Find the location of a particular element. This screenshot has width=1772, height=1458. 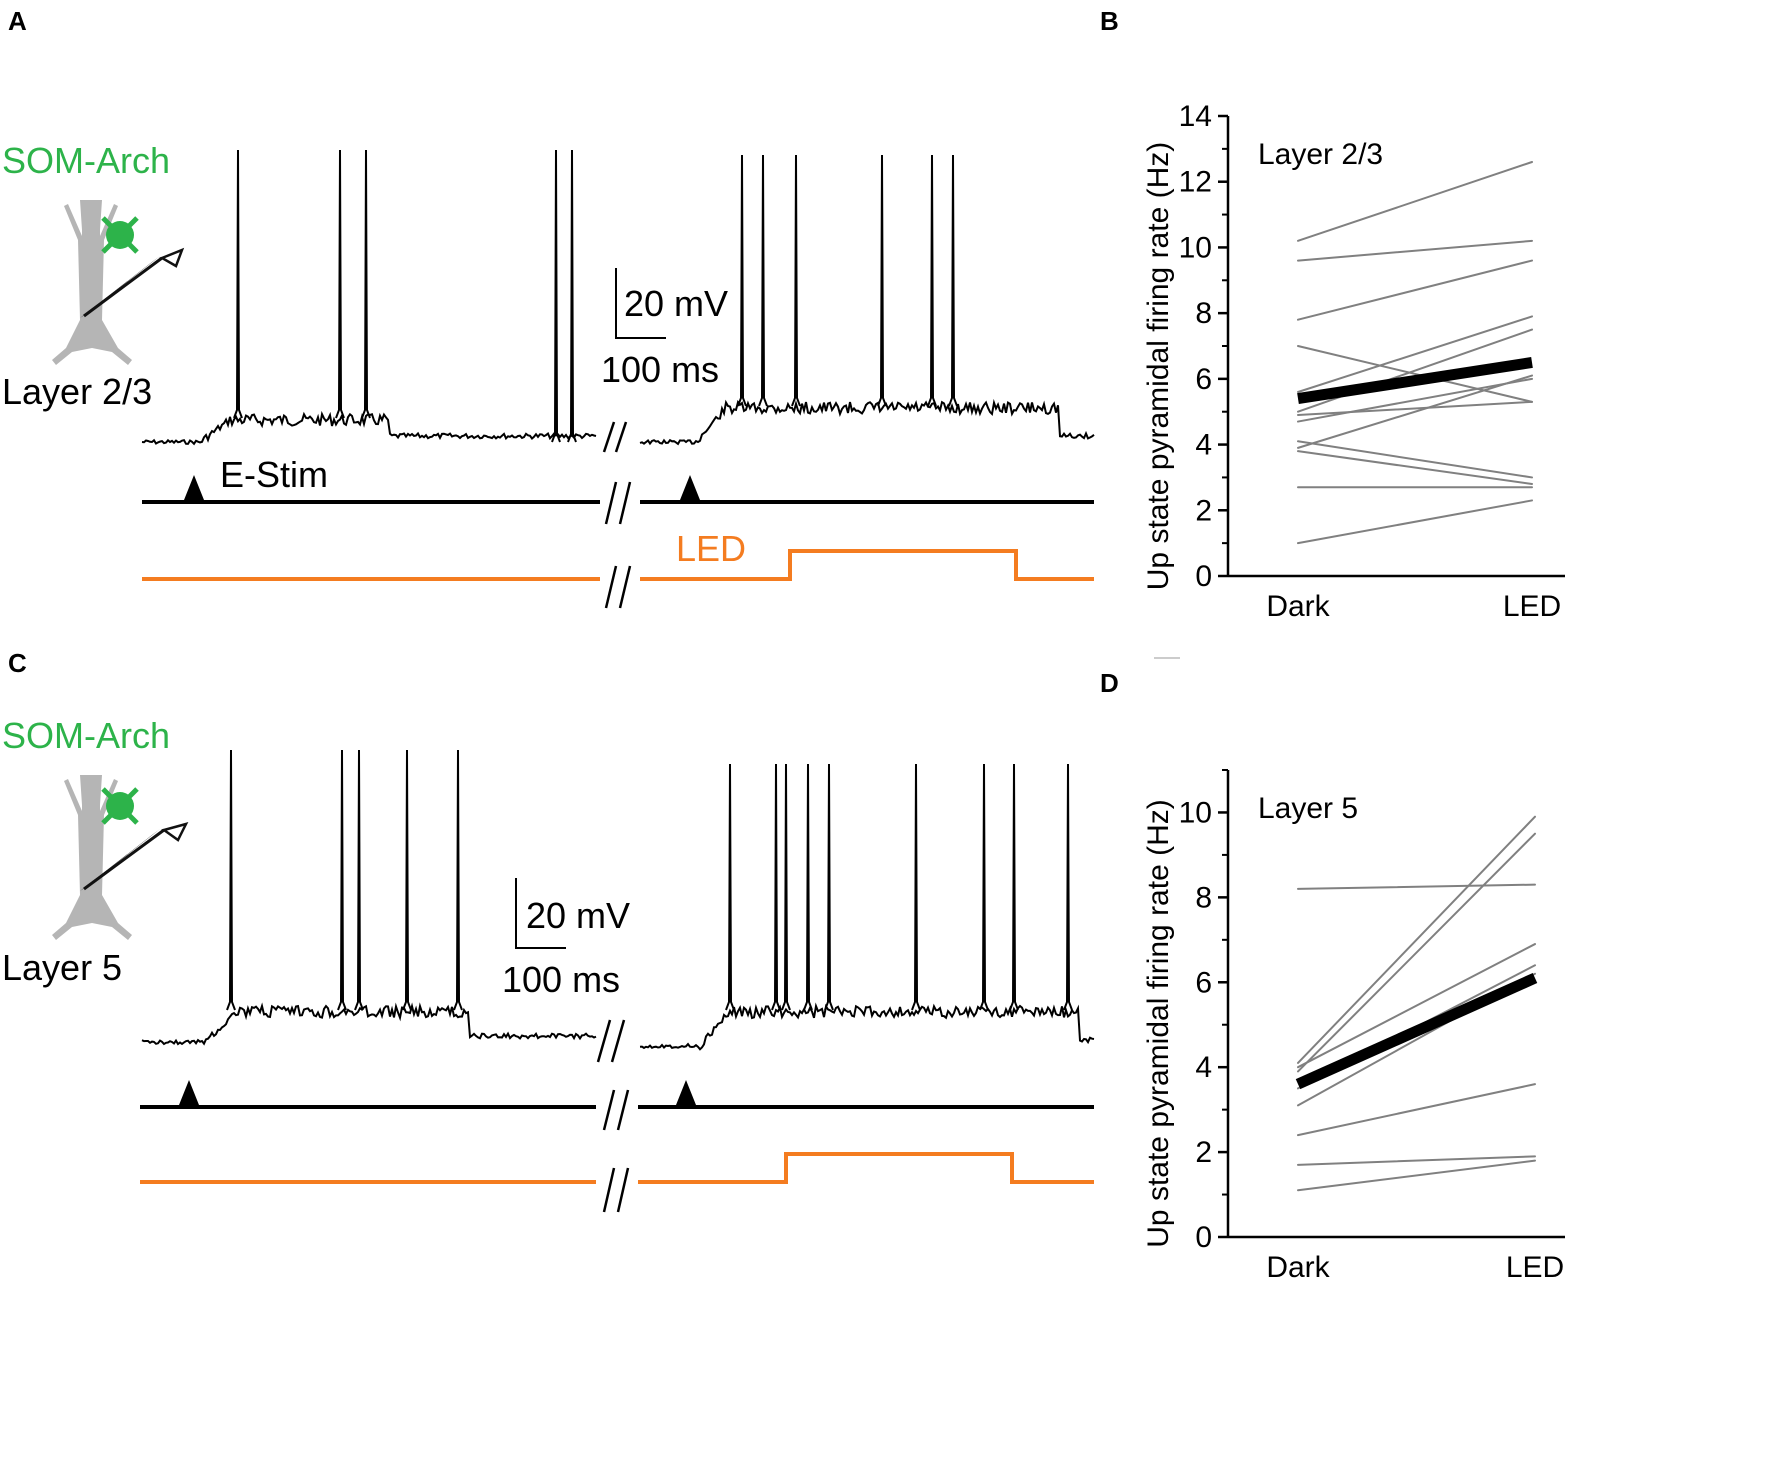

voltage-trace-dark-a is located at coordinates (369, 297).